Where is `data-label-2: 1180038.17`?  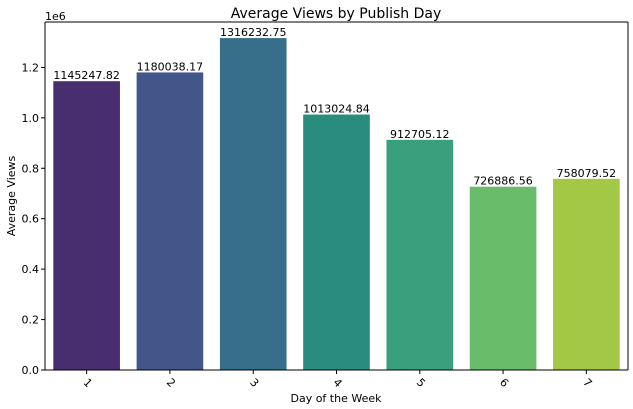 data-label-2: 1180038.17 is located at coordinates (170, 66).